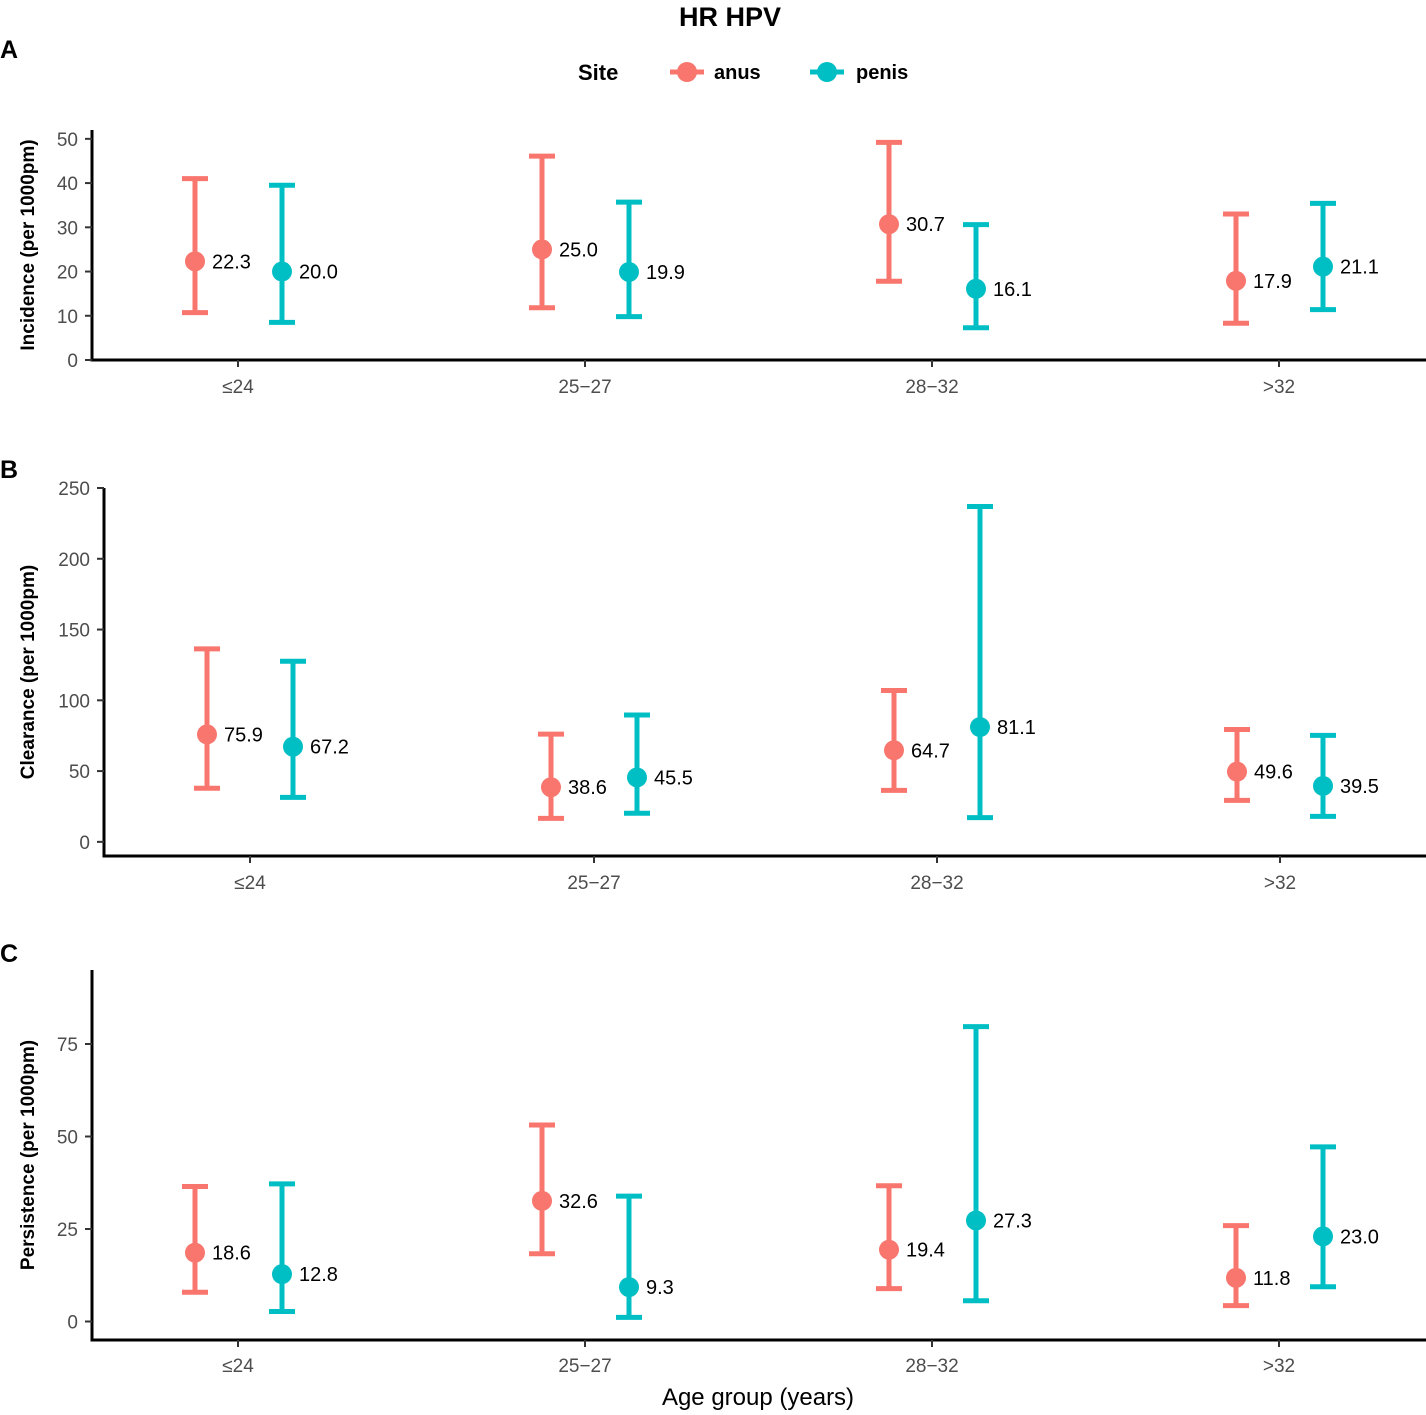  Describe the element at coordinates (67, 1230) in the screenshot. I see `y-tick-label: 25` at that location.